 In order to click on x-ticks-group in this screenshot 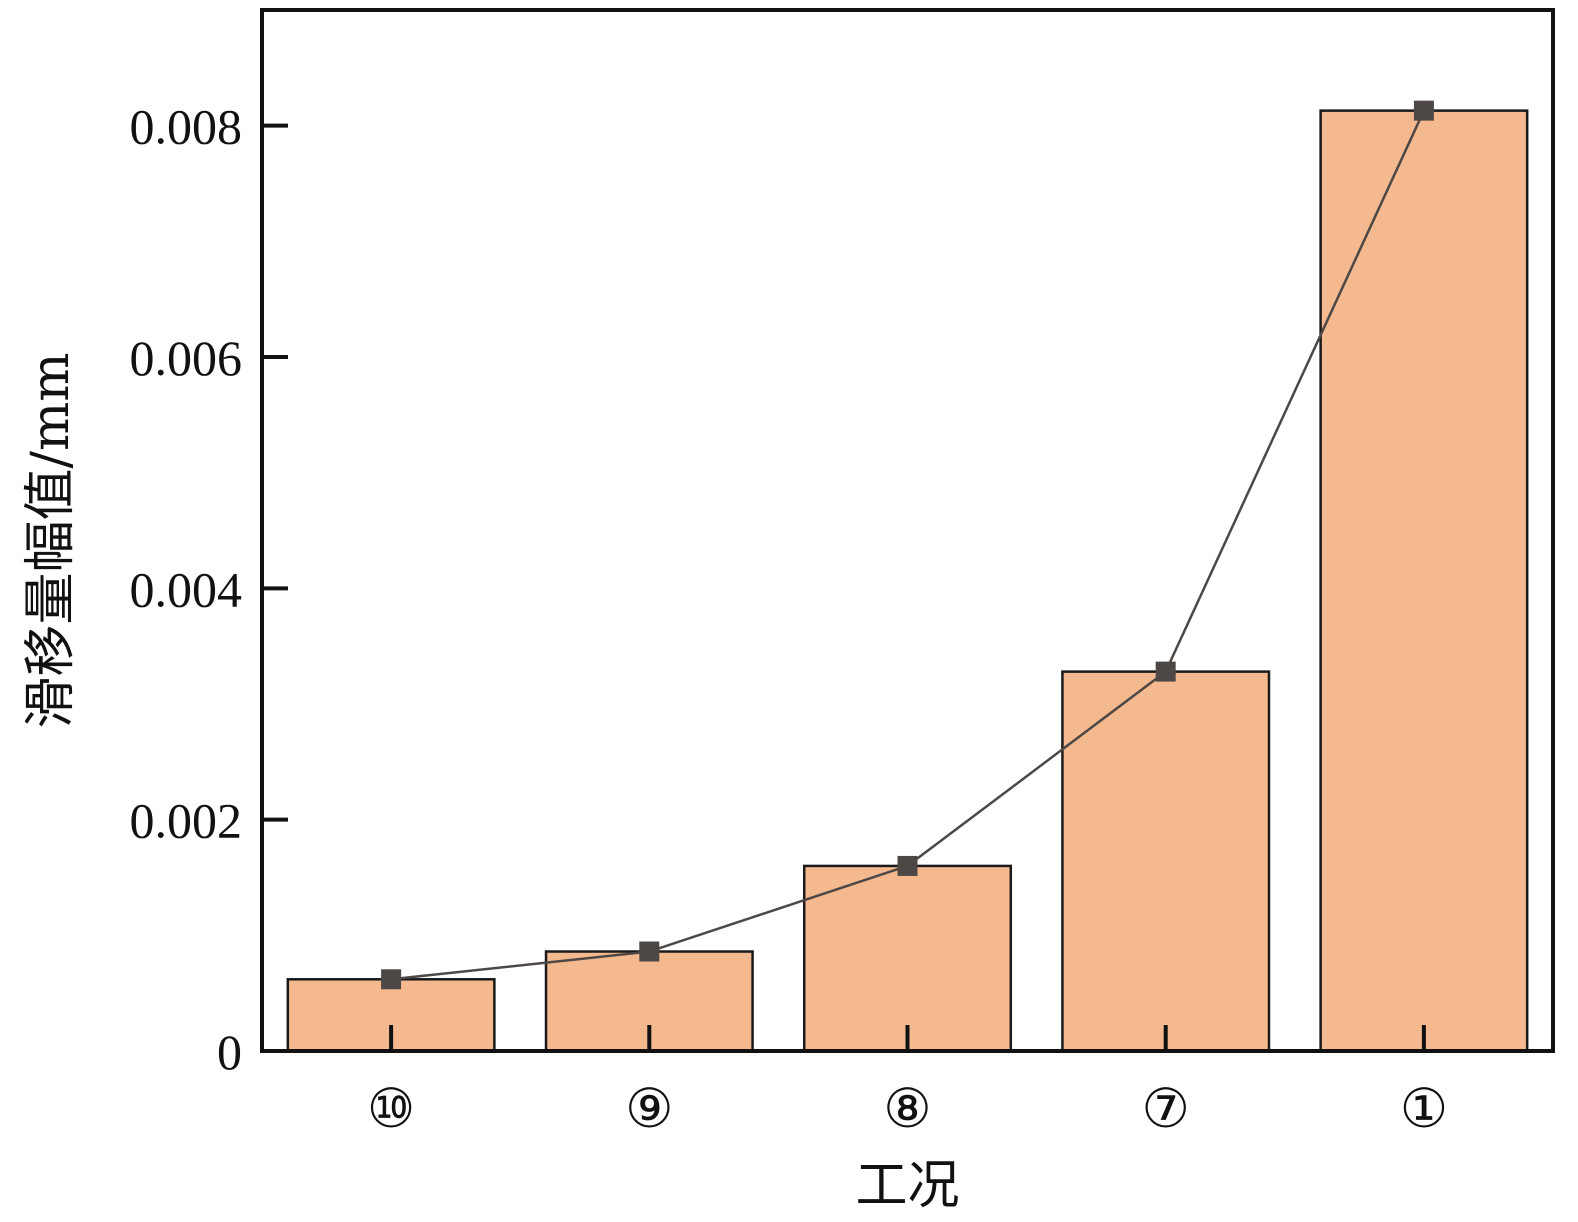, I will do `click(907, 1038)`.